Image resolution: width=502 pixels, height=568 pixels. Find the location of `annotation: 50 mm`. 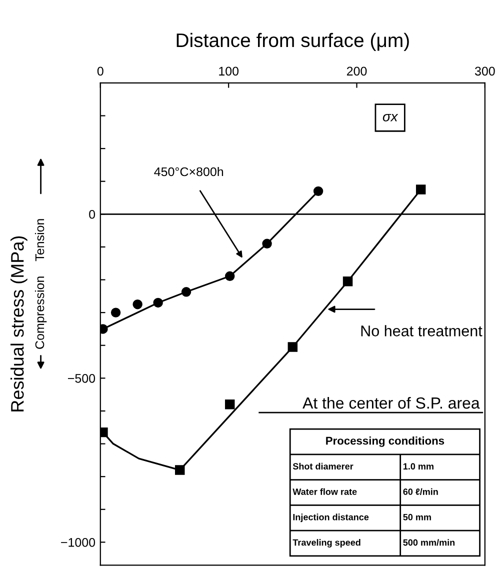

annotation: 50 mm is located at coordinates (417, 517).